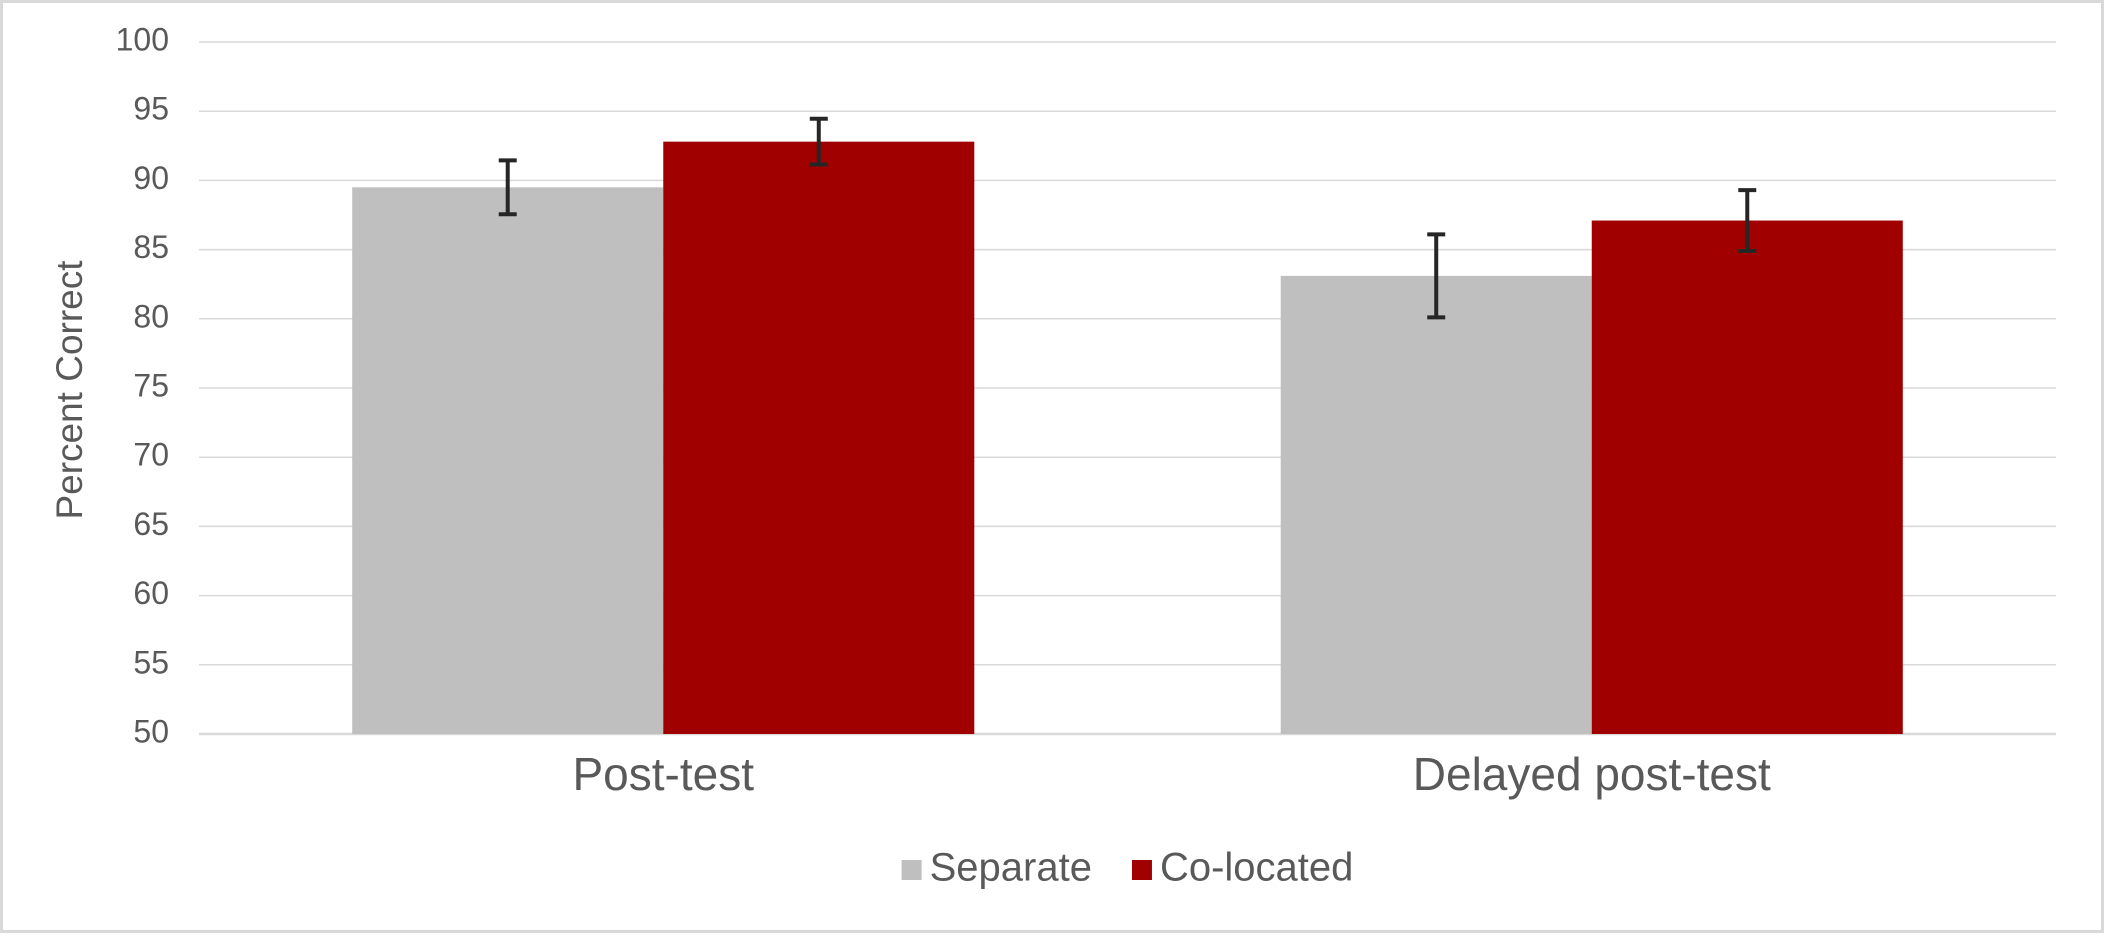  I want to click on y-tick-label: 100, so click(142, 39).